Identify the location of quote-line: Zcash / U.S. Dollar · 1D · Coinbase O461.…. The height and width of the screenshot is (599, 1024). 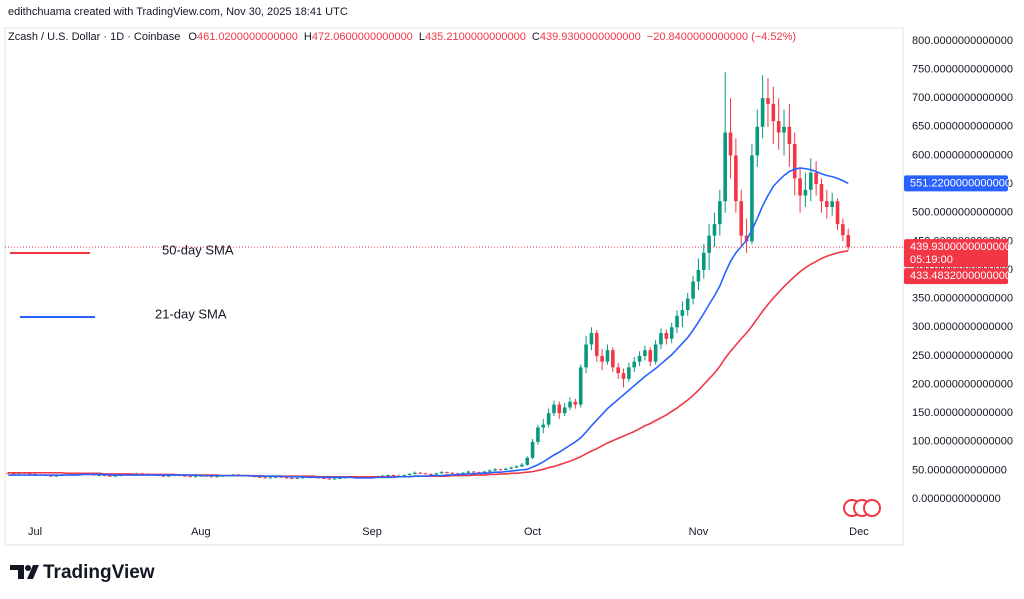
(402, 37).